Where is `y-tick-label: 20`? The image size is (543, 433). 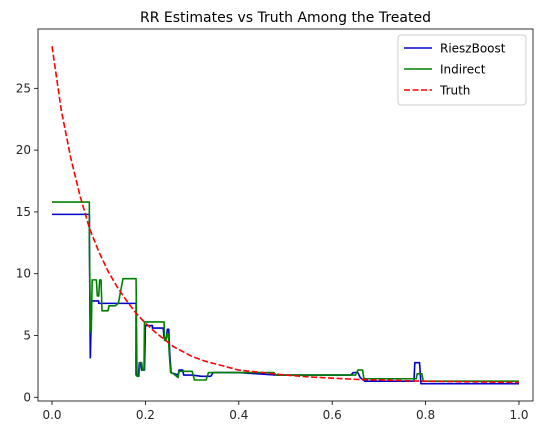 y-tick-label: 20 is located at coordinates (23, 150).